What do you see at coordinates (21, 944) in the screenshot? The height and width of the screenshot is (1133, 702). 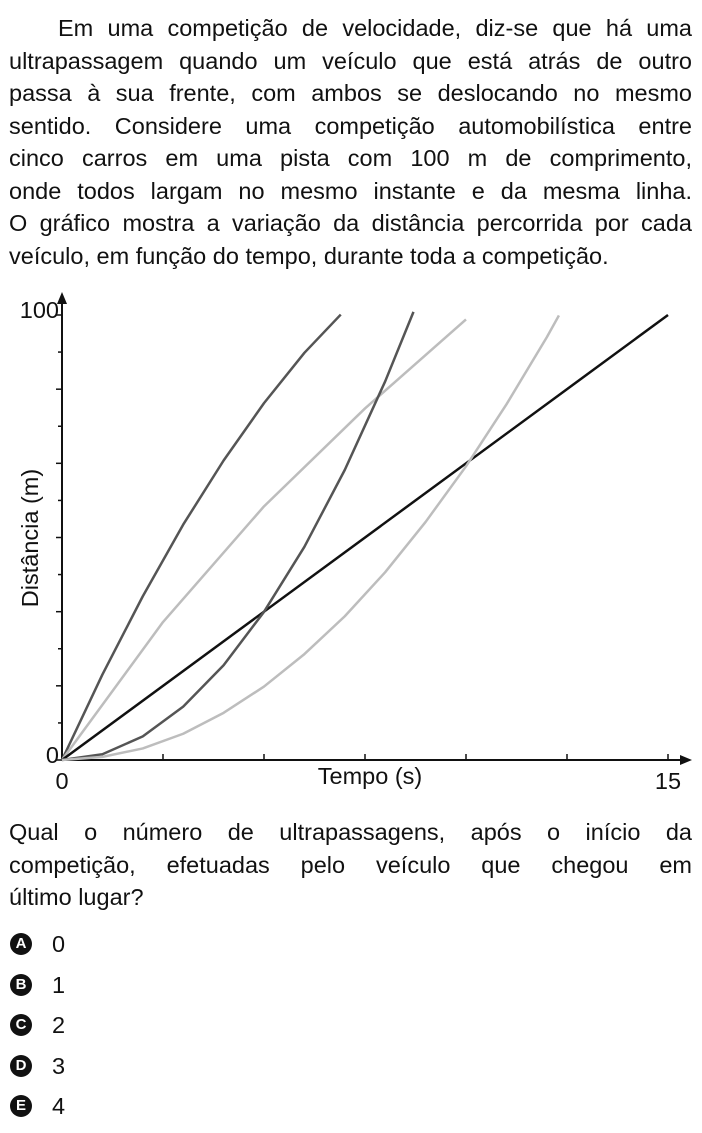 I see `option-letter: A` at bounding box center [21, 944].